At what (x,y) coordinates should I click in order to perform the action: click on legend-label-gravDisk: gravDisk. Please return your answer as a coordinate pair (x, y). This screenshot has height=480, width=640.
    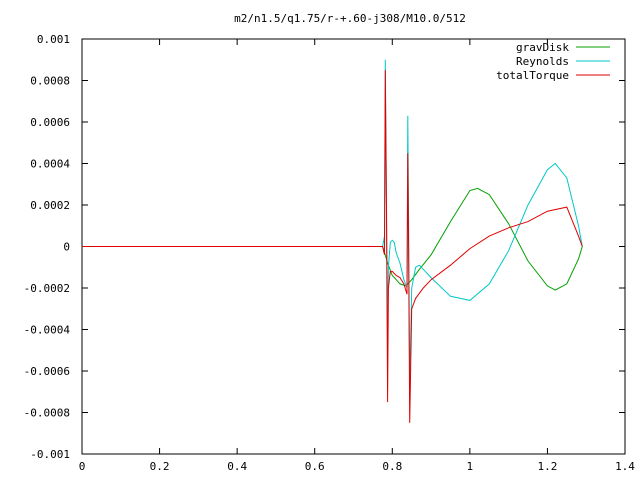
    Looking at the image, I should click on (542, 47).